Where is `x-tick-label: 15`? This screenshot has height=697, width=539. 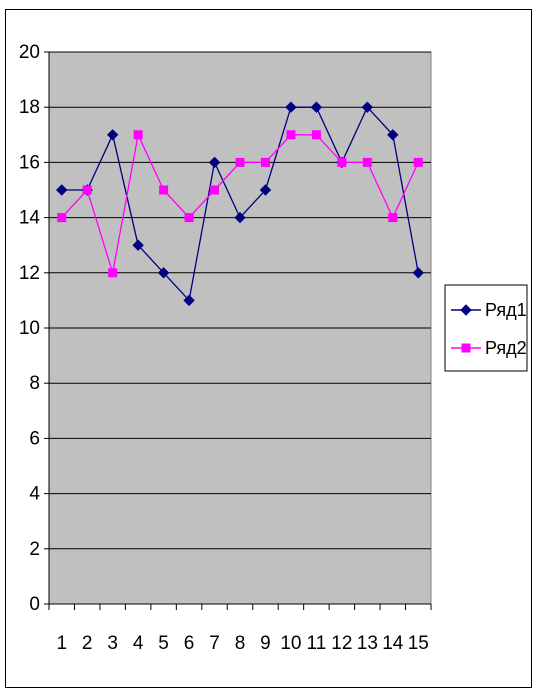
x-tick-label: 15 is located at coordinates (418, 643).